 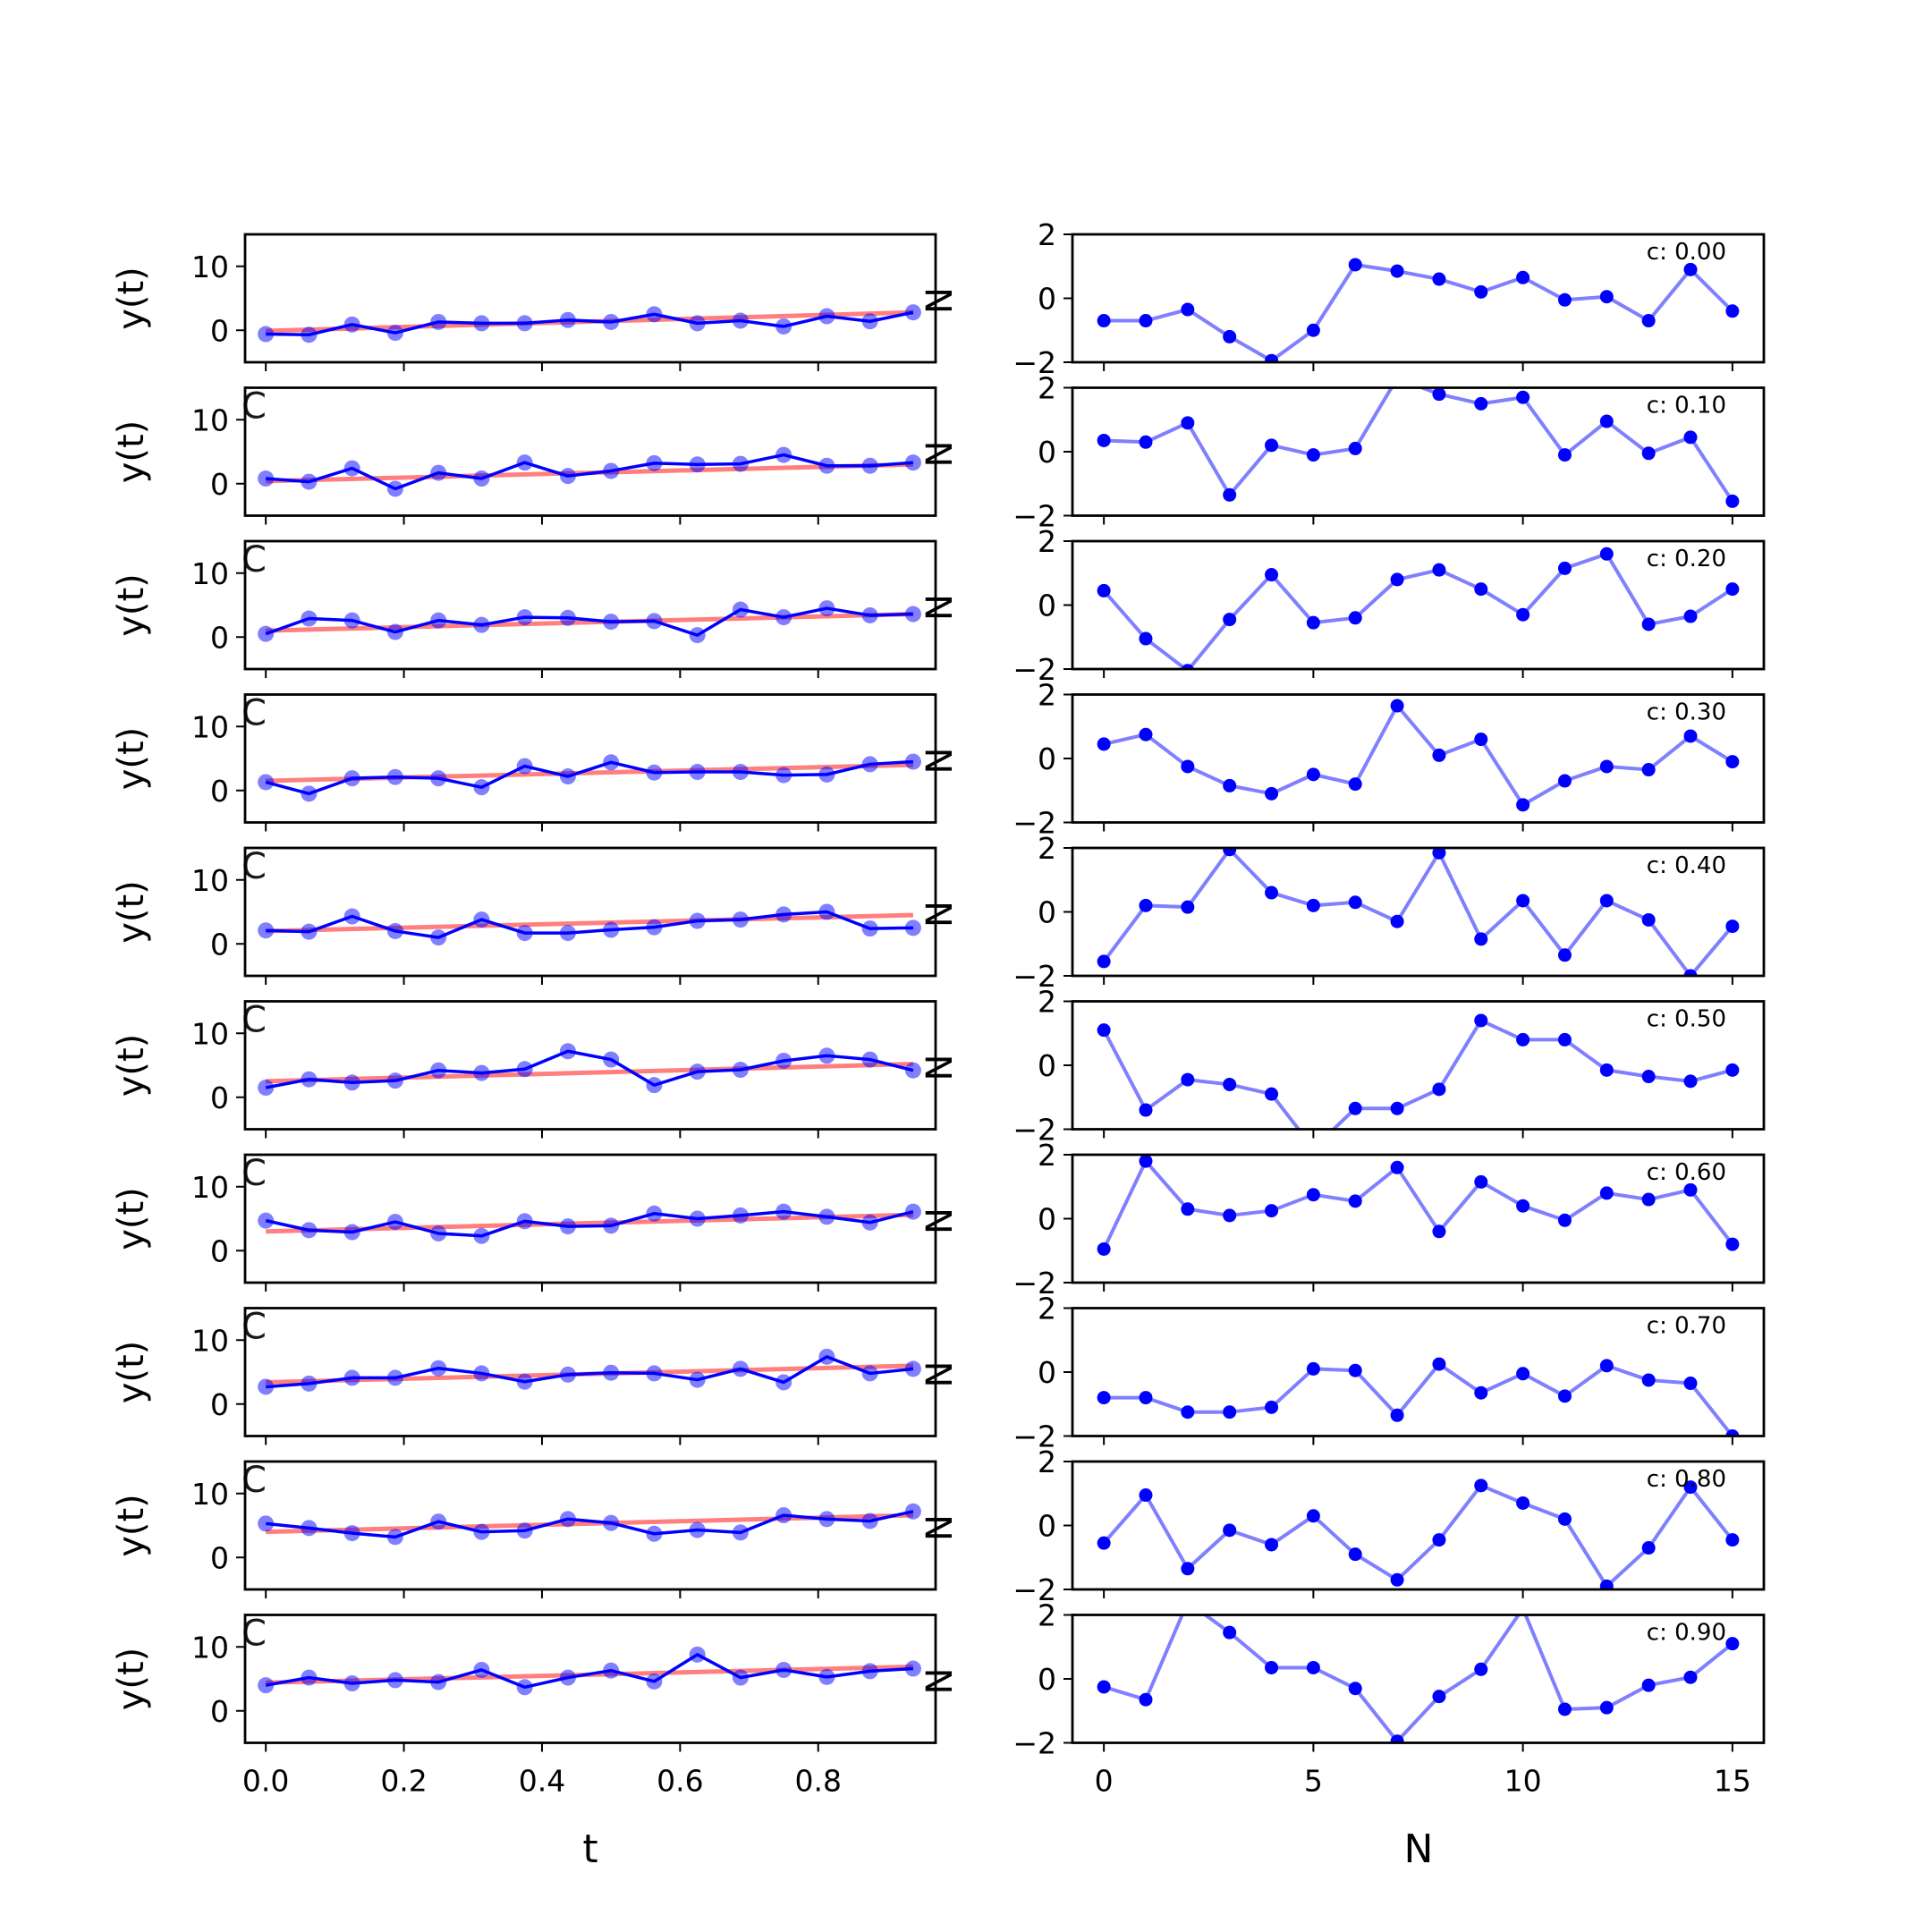 I want to click on fit-line, so click(x=589, y=923).